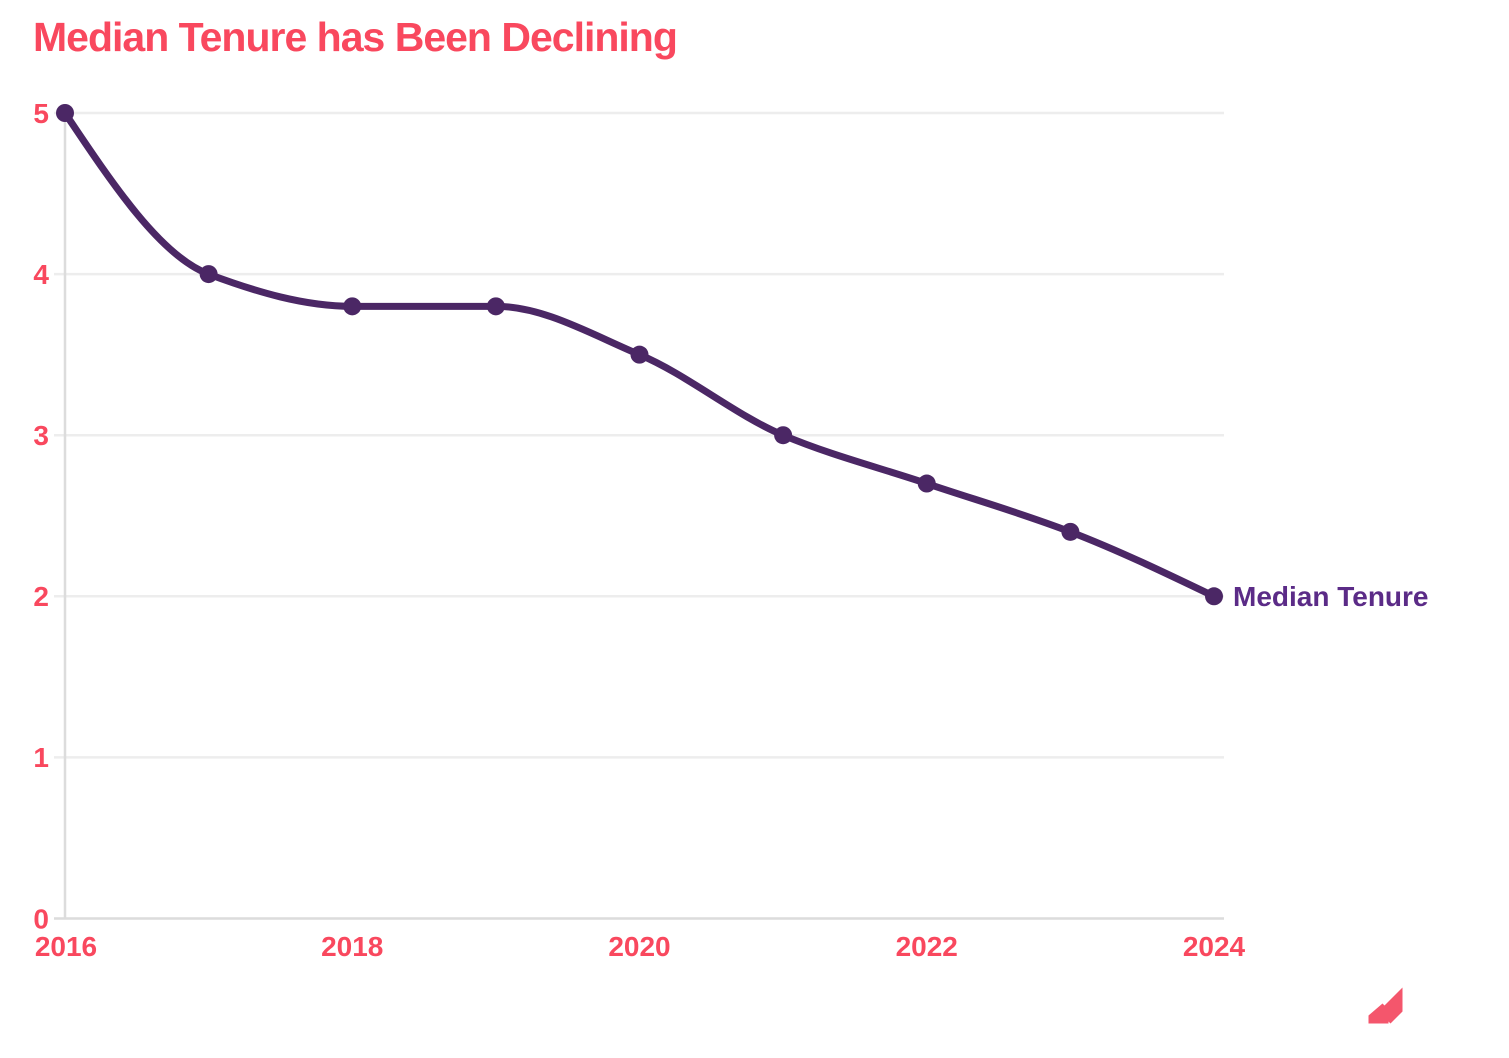 The height and width of the screenshot is (1058, 1509). What do you see at coordinates (41, 516) in the screenshot?
I see `y-tick-labels: 0 1 2 3 4 5` at bounding box center [41, 516].